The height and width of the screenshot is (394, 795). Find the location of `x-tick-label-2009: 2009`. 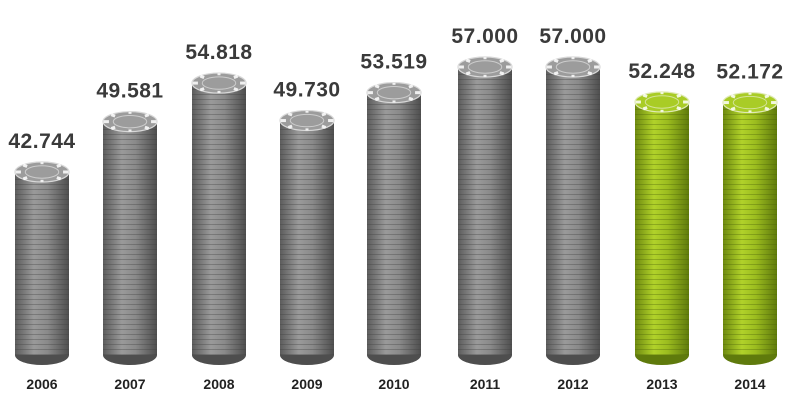

x-tick-label-2009: 2009 is located at coordinates (306, 384).